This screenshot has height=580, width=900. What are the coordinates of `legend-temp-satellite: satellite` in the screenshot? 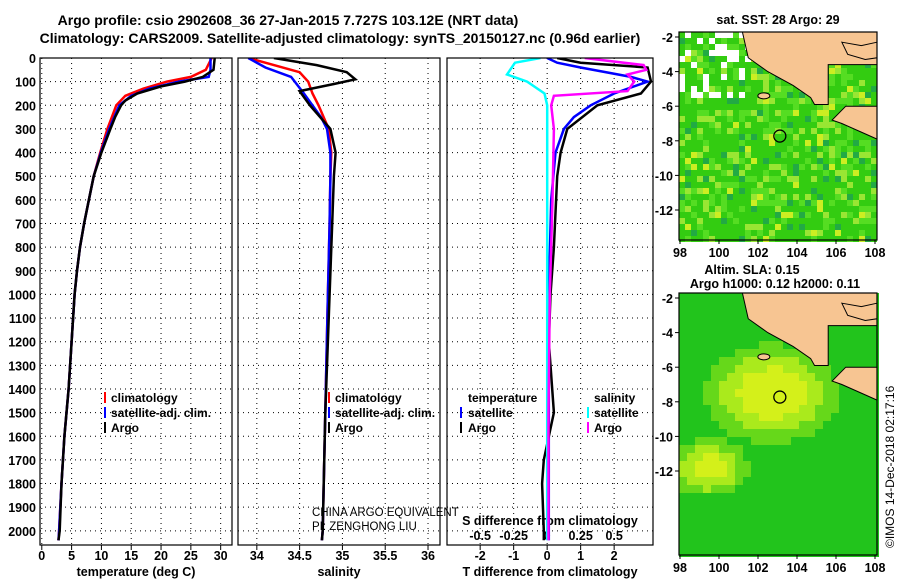 It's located at (490, 413).